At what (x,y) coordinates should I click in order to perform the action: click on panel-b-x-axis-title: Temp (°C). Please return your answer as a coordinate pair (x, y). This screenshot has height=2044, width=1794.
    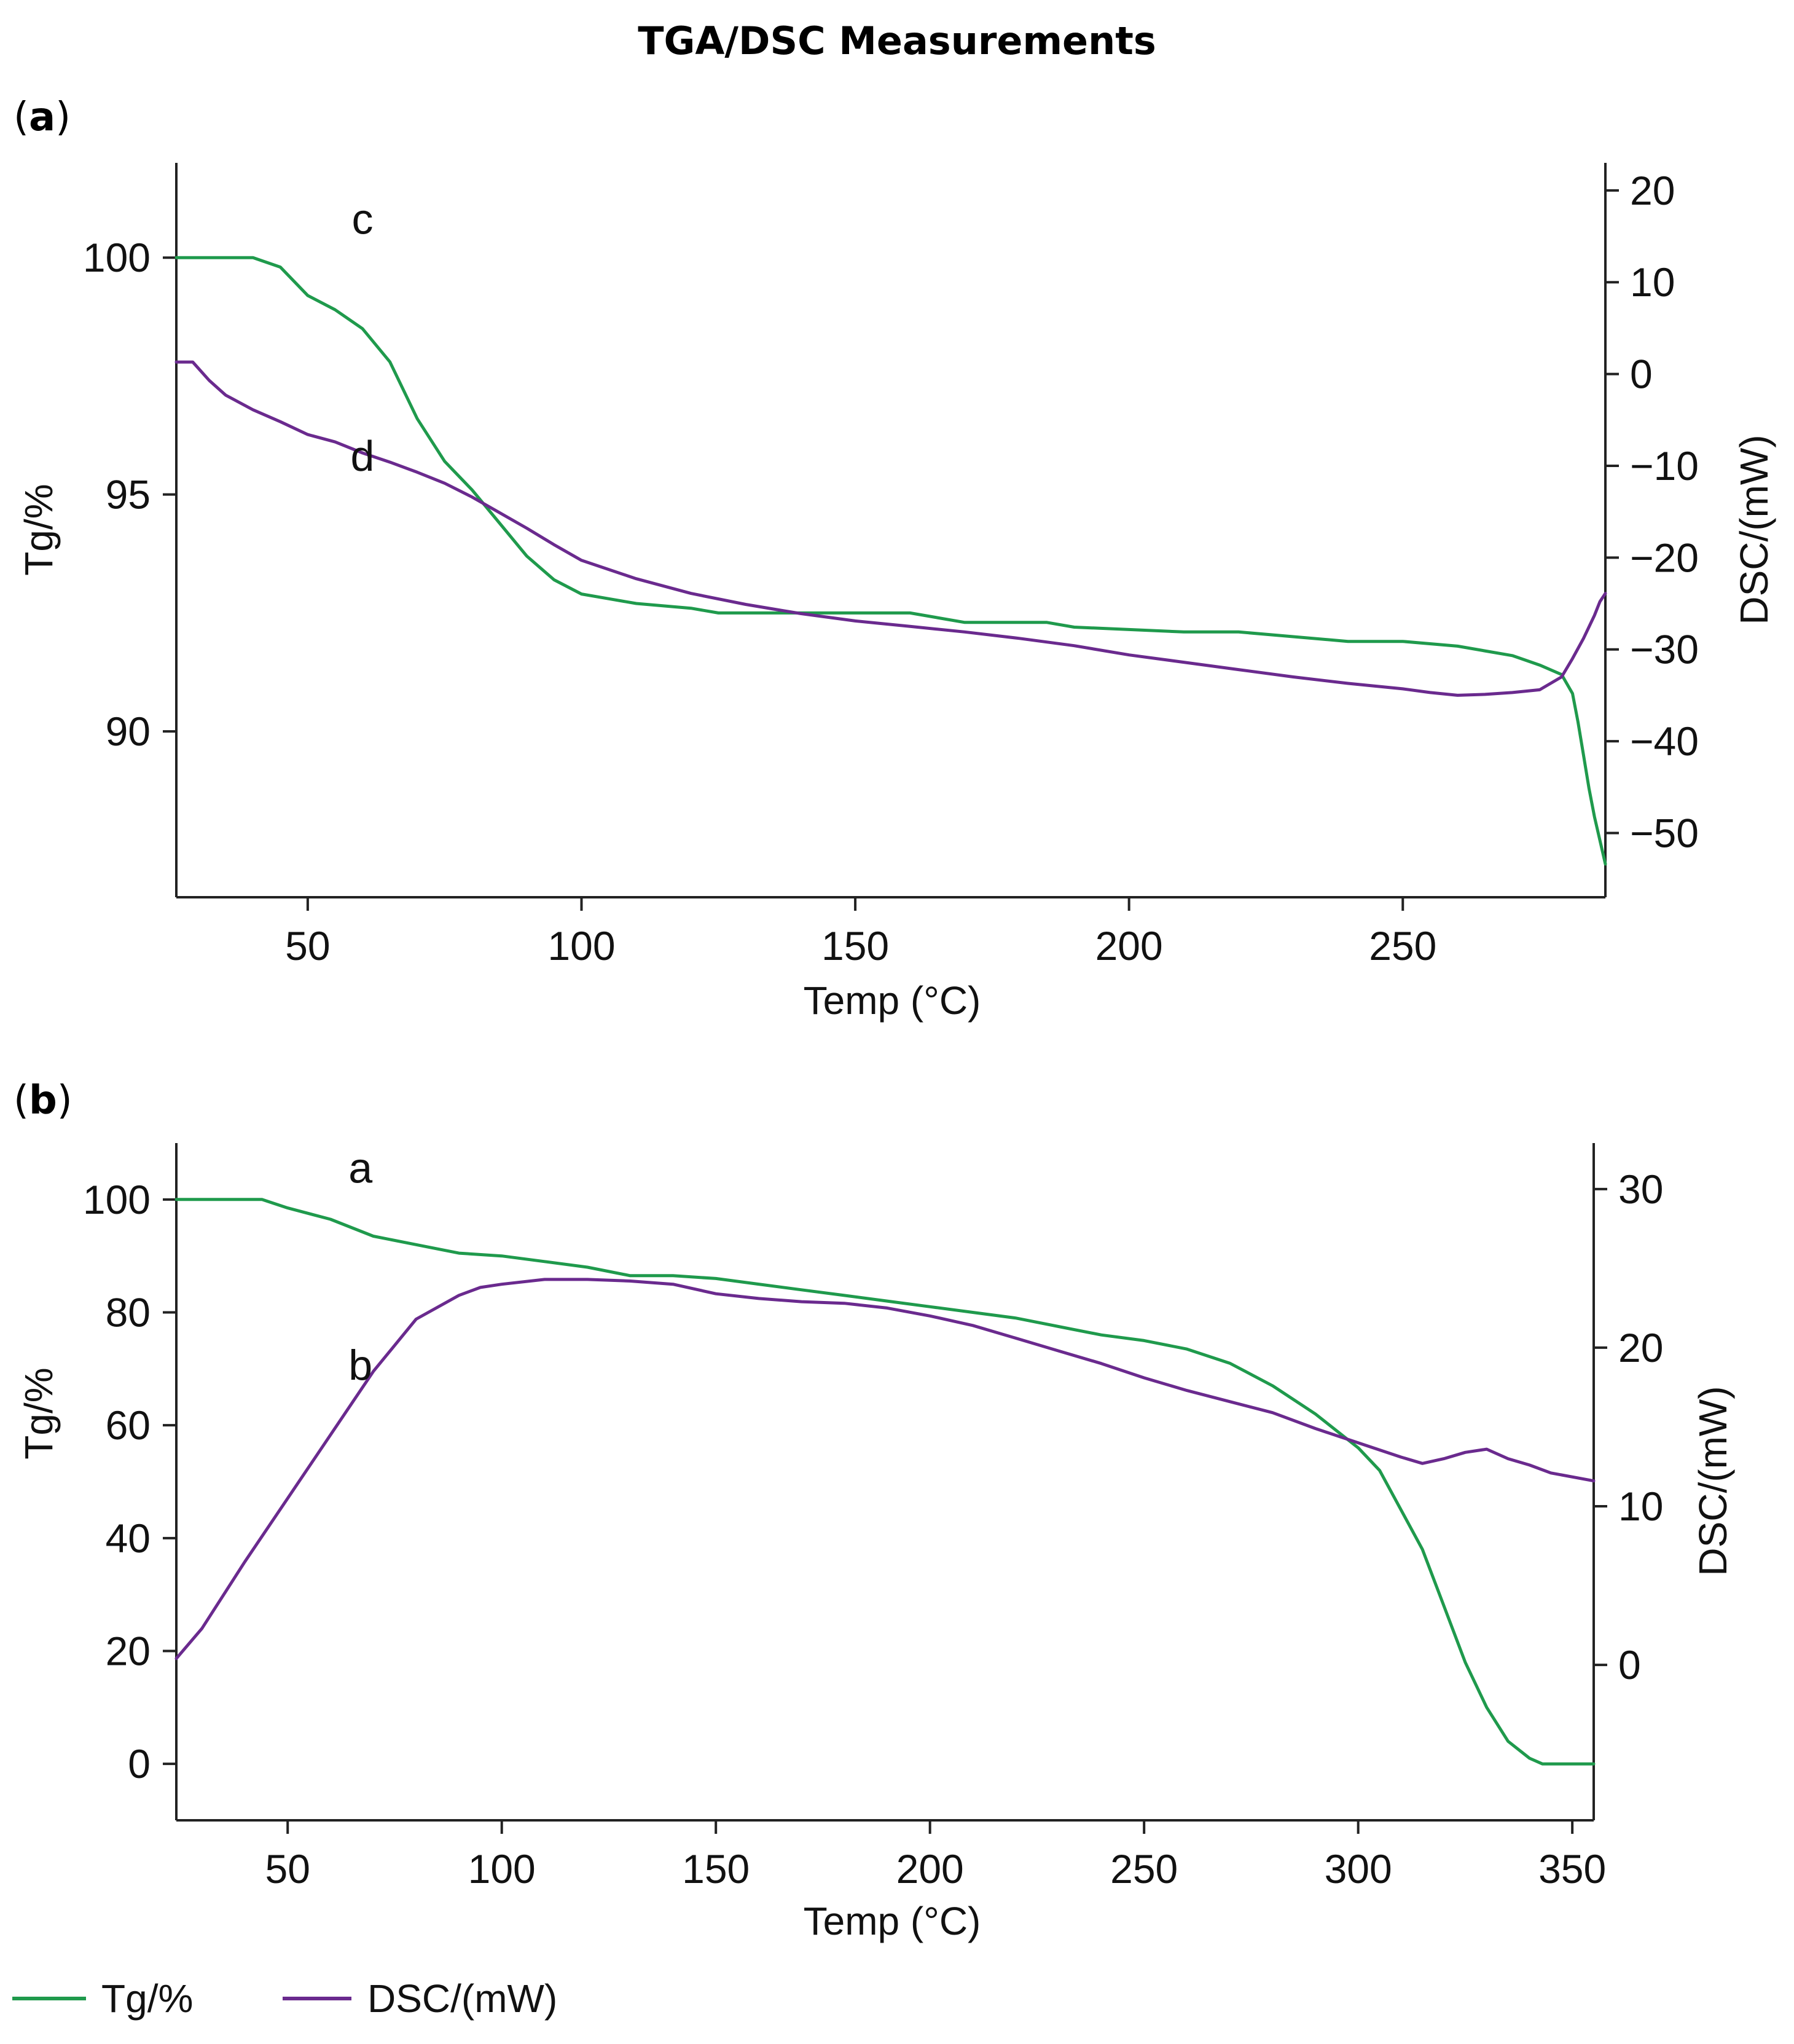
    Looking at the image, I should click on (892, 1921).